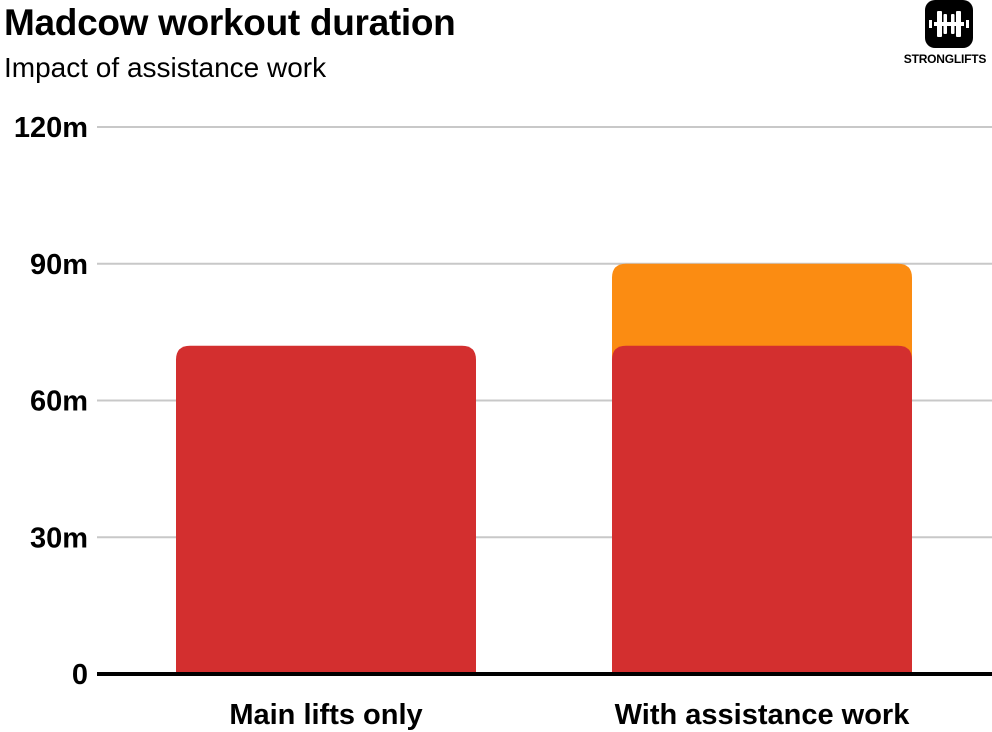 This screenshot has height=732, width=992. I want to click on x-category-label: Main lifts only, so click(325, 715).